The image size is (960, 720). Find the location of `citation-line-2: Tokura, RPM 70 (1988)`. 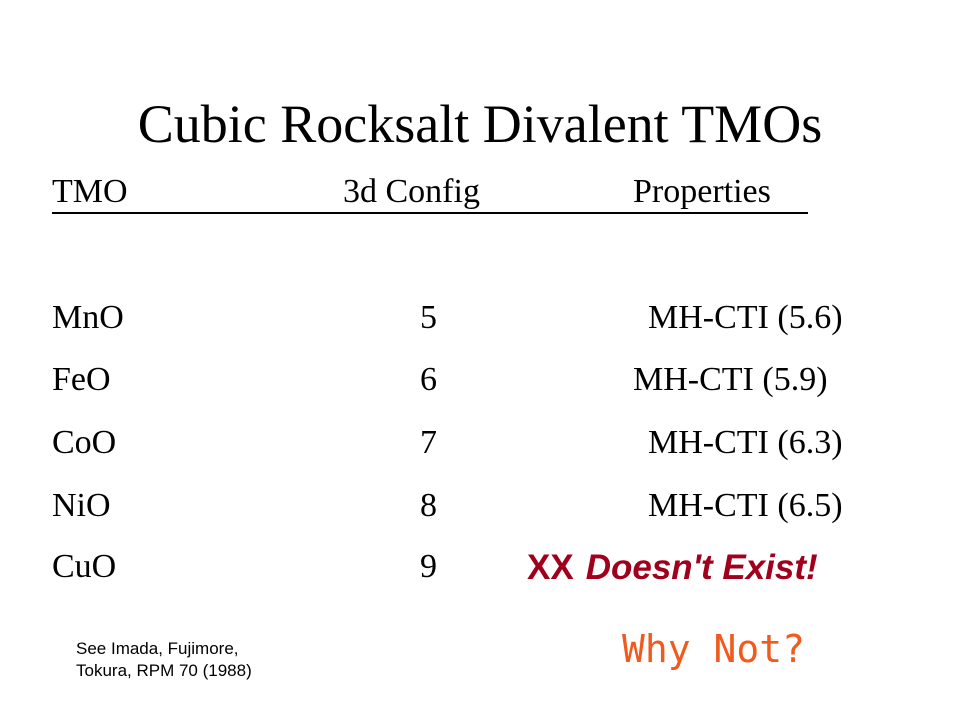

citation-line-2: Tokura, RPM 70 (1988) is located at coordinates (164, 670).